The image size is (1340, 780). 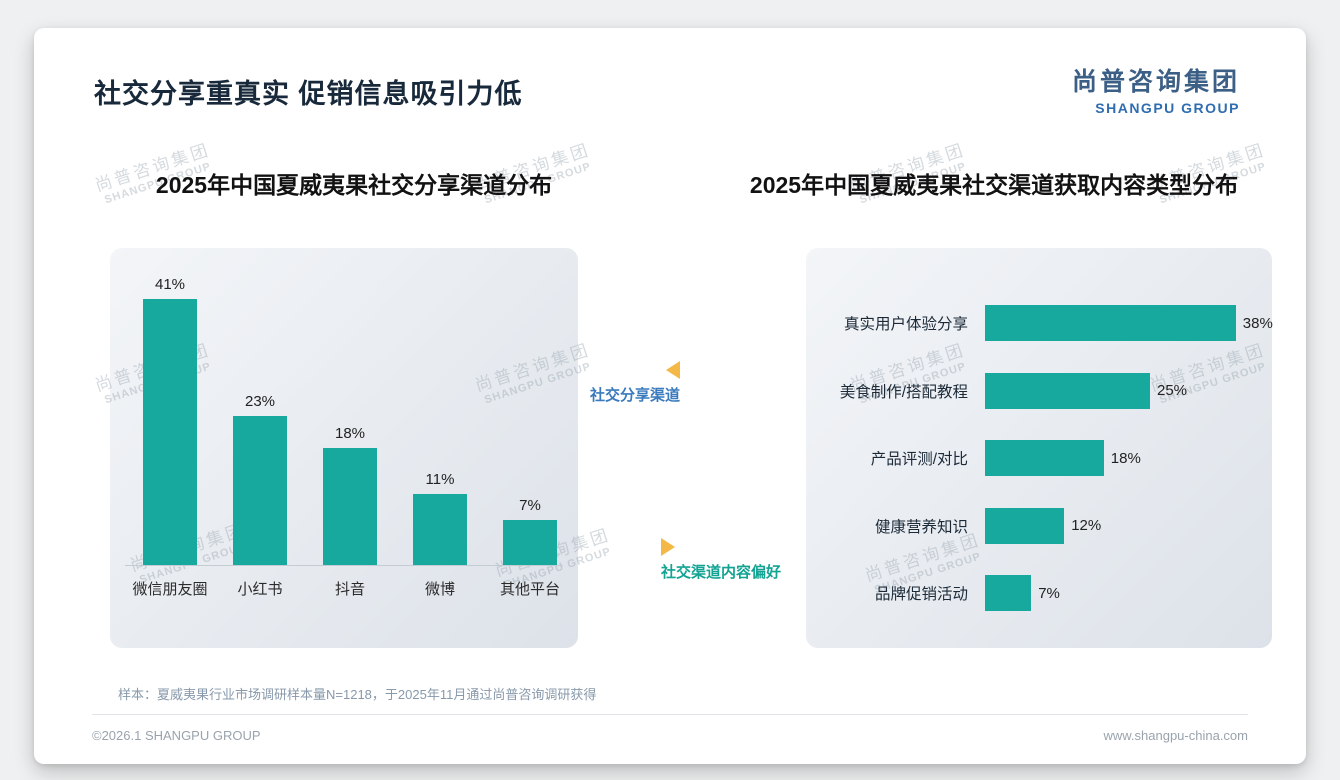 I want to click on category-label: 品牌促销活动, so click(x=921, y=594).